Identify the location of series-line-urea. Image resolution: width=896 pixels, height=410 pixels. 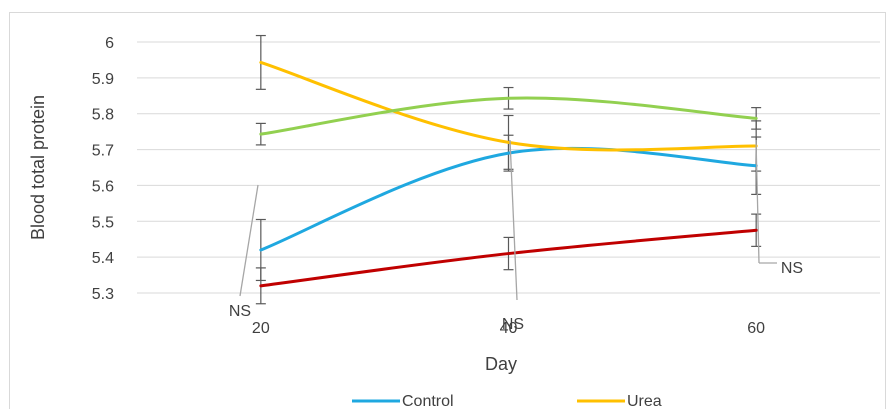
(508, 106).